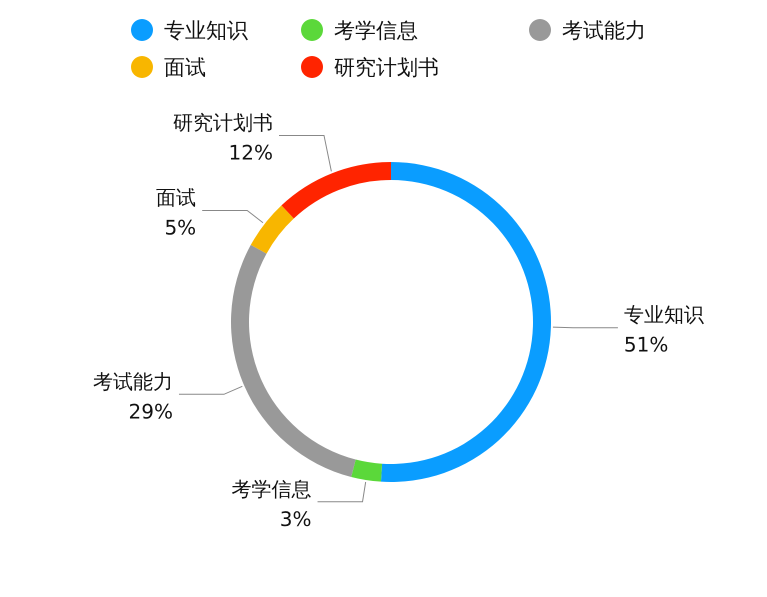 This screenshot has width=767, height=597. I want to click on slice-label: 研究计划书, so click(223, 122).